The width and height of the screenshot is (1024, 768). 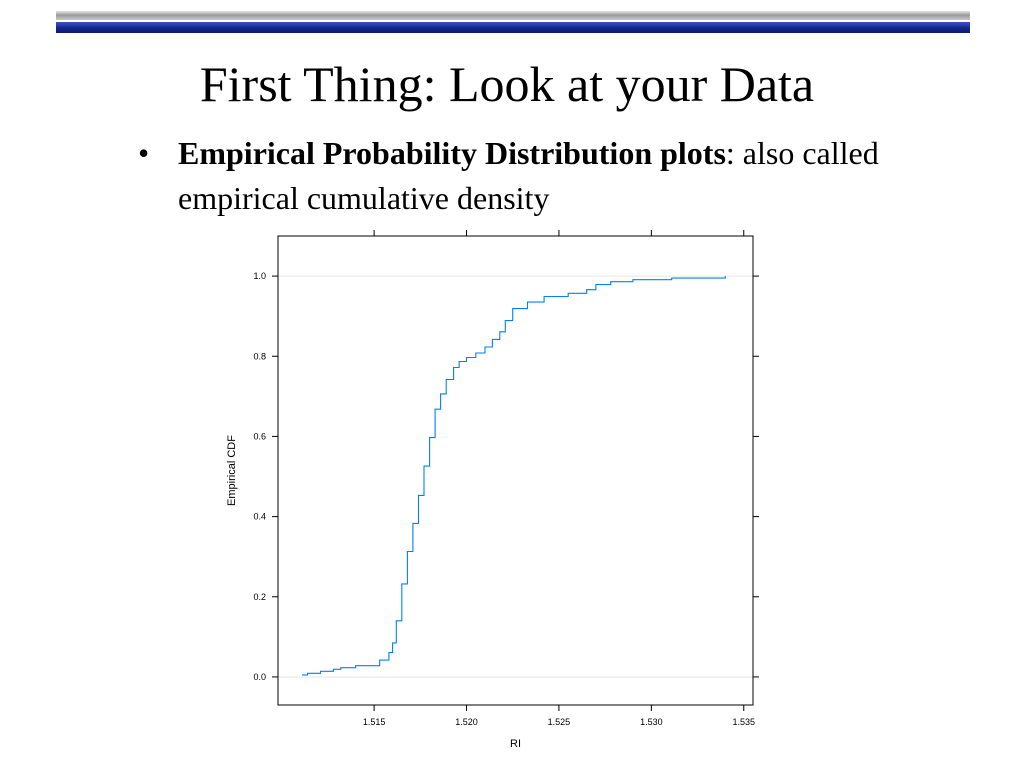 What do you see at coordinates (515, 744) in the screenshot?
I see `x-axis-label: RI` at bounding box center [515, 744].